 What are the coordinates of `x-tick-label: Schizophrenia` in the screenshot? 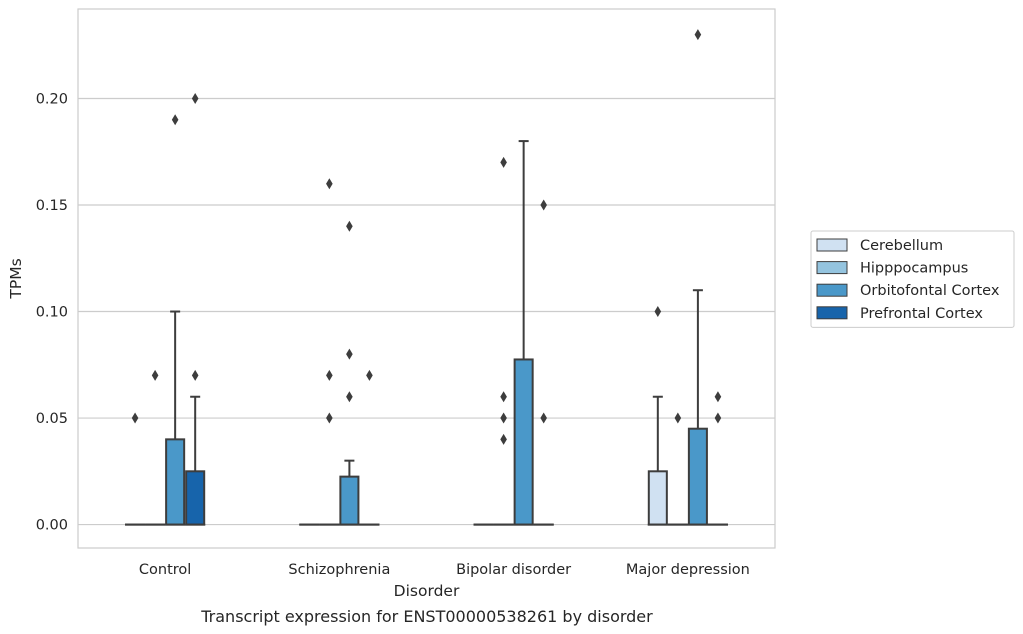 It's located at (339, 570).